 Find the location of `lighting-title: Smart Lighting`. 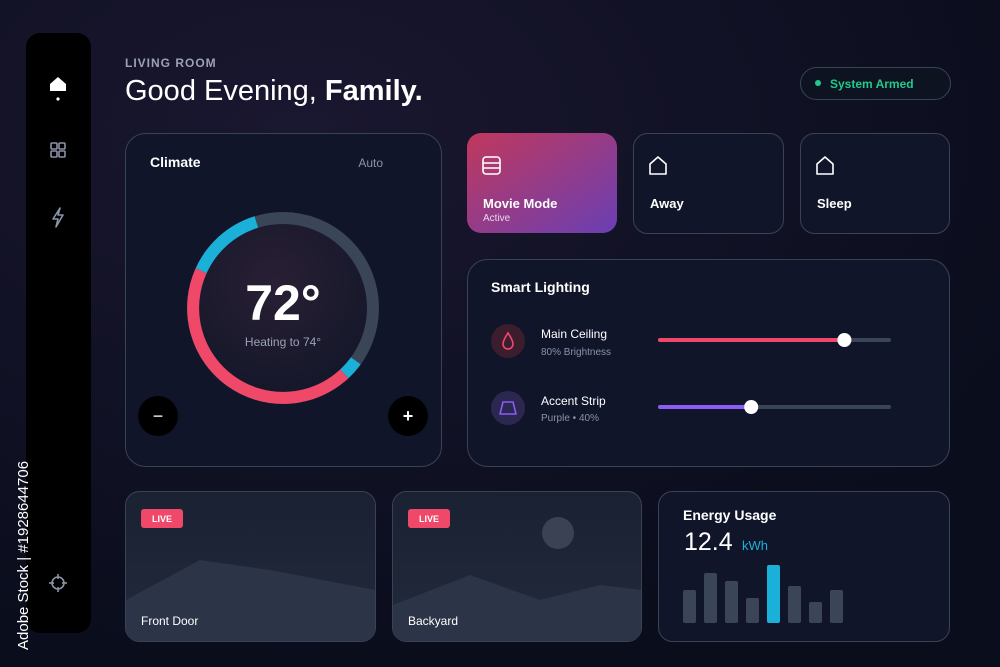

lighting-title: Smart Lighting is located at coordinates (540, 287).